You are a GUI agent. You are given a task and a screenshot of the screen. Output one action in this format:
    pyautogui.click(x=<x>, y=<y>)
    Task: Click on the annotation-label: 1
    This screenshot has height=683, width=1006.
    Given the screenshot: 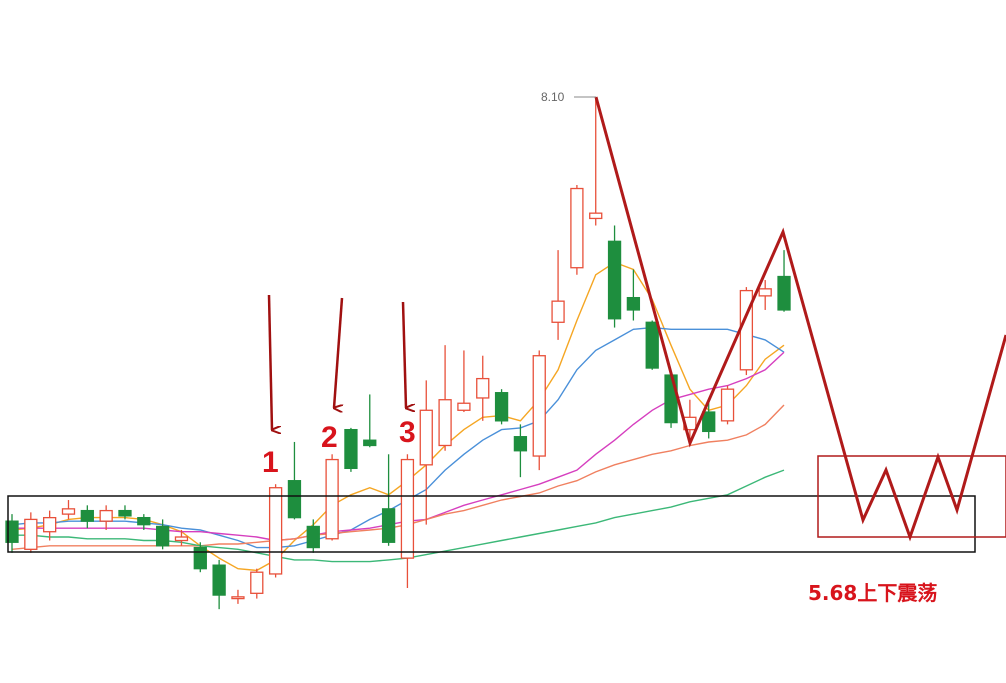 What is the action you would take?
    pyautogui.click(x=270, y=462)
    